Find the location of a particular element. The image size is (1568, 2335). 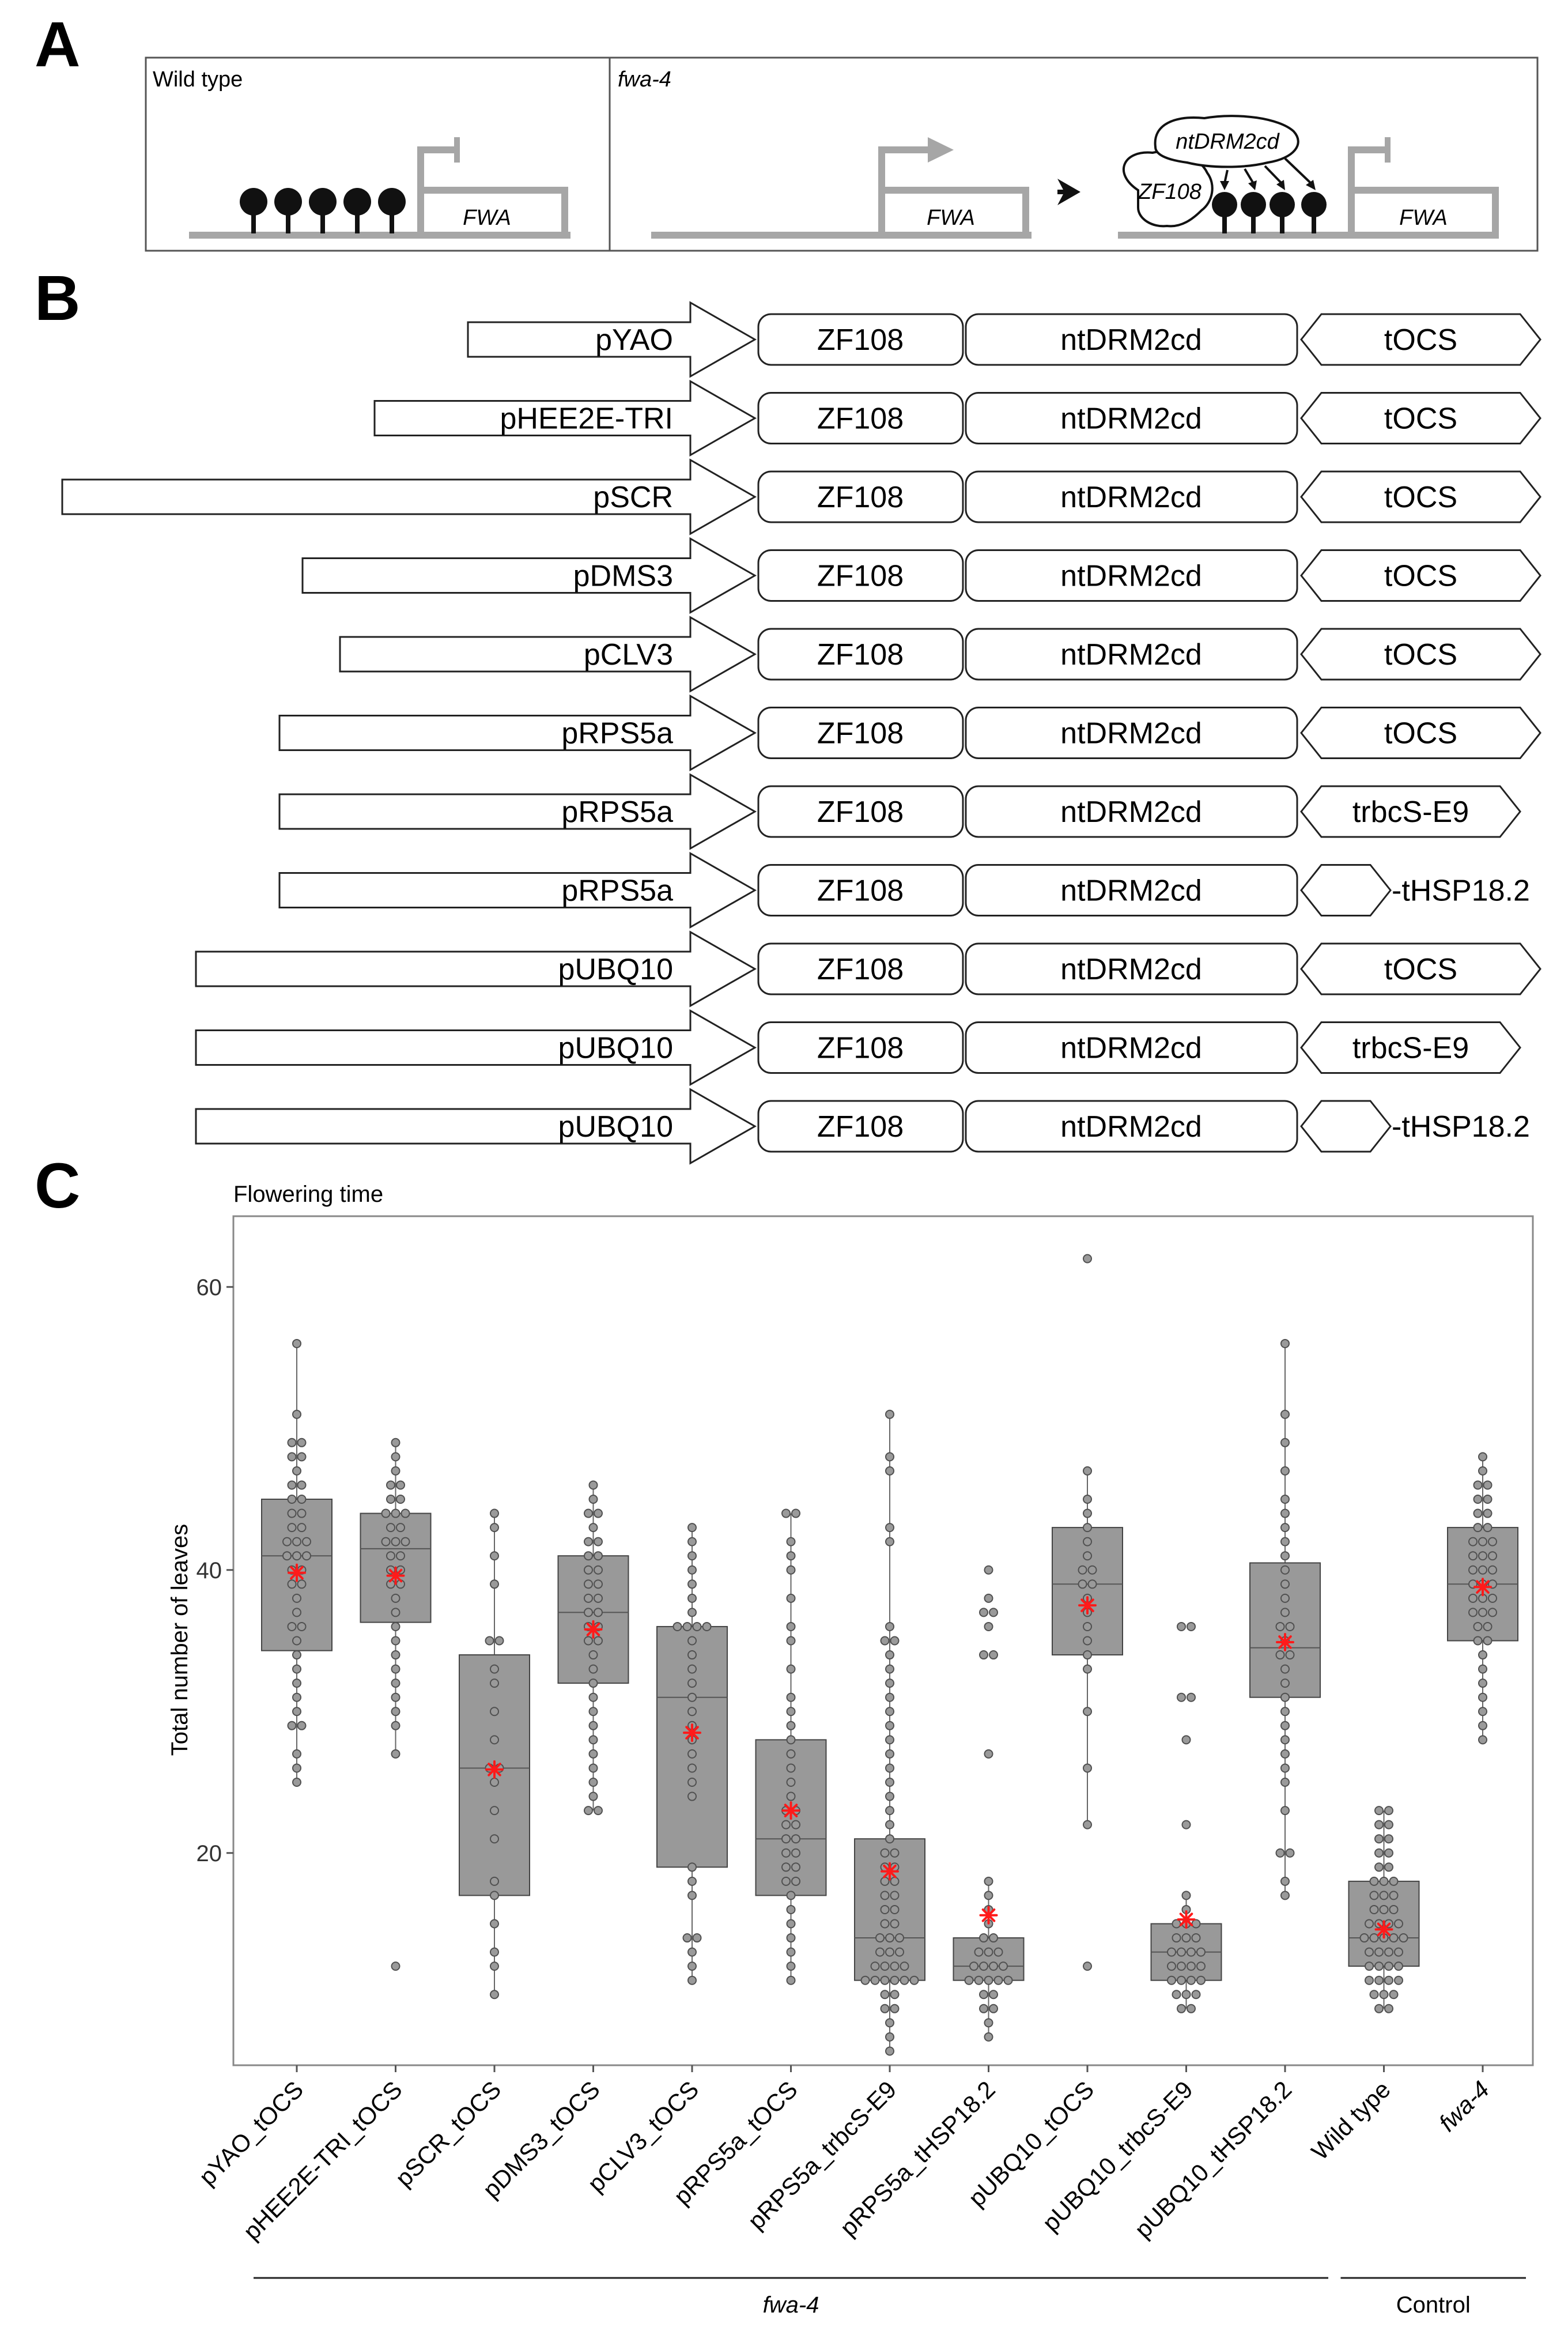

promoter-label: pRPS5a is located at coordinates (617, 812).